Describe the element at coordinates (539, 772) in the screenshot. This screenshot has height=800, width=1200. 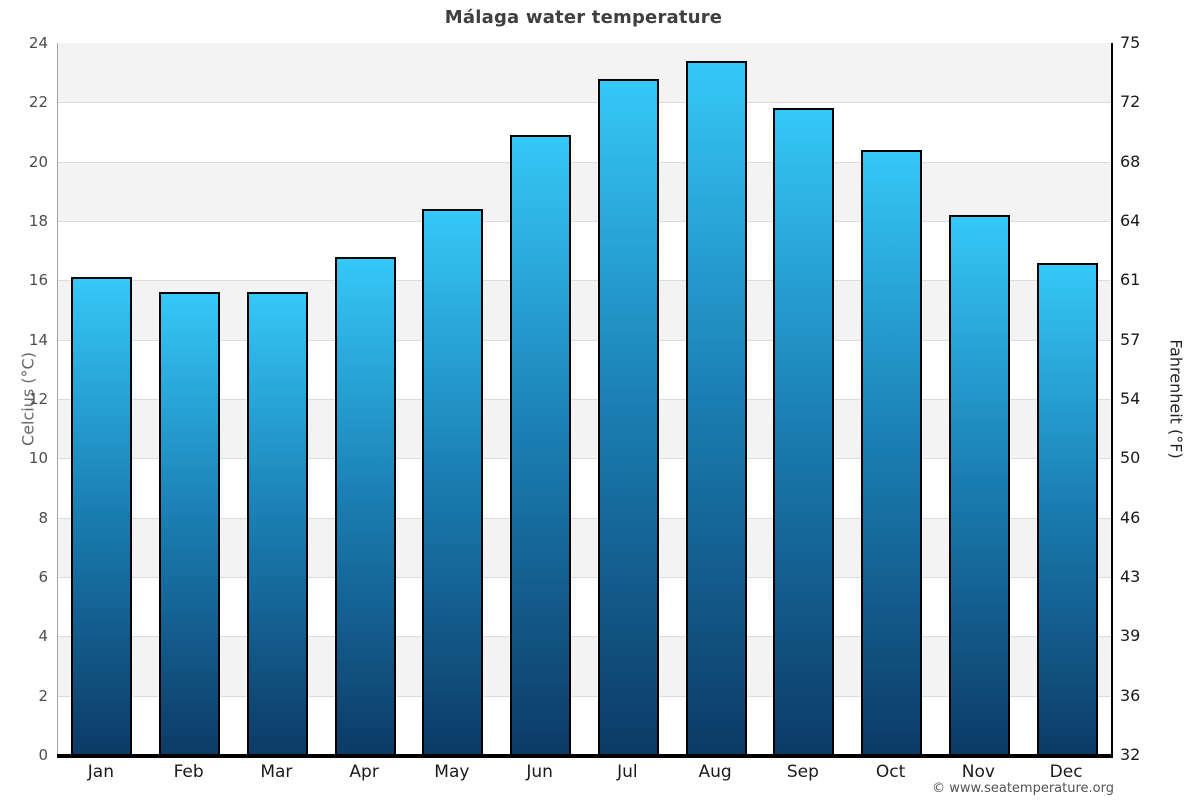
I see `month-label-jun: Jun` at that location.